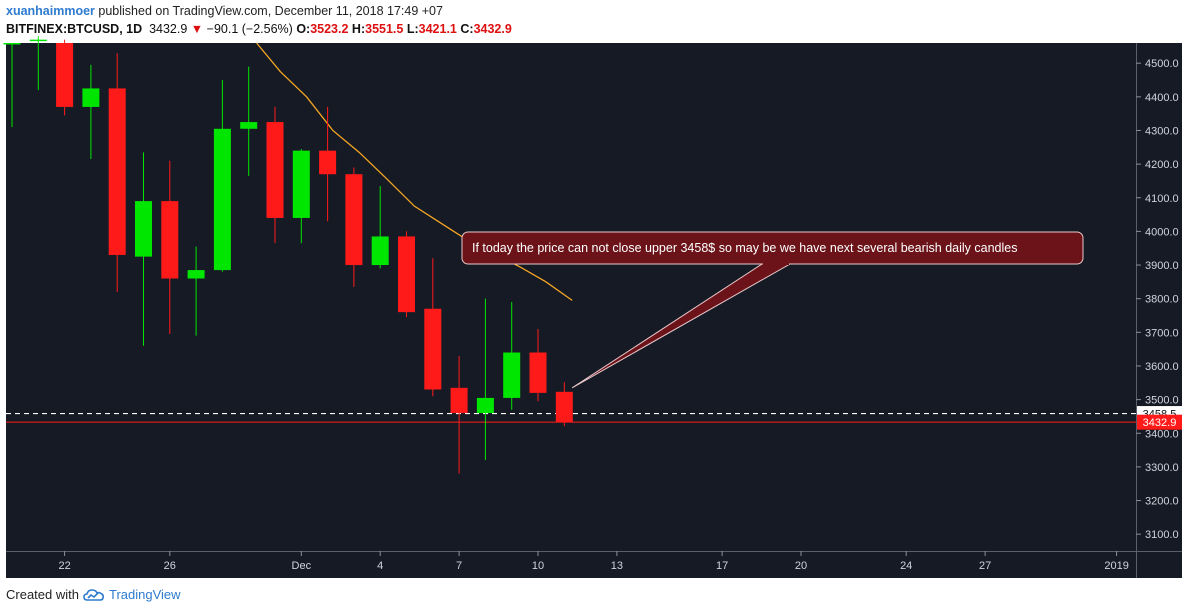  Describe the element at coordinates (42, 594) in the screenshot. I see `created-with-text: Created with` at that location.